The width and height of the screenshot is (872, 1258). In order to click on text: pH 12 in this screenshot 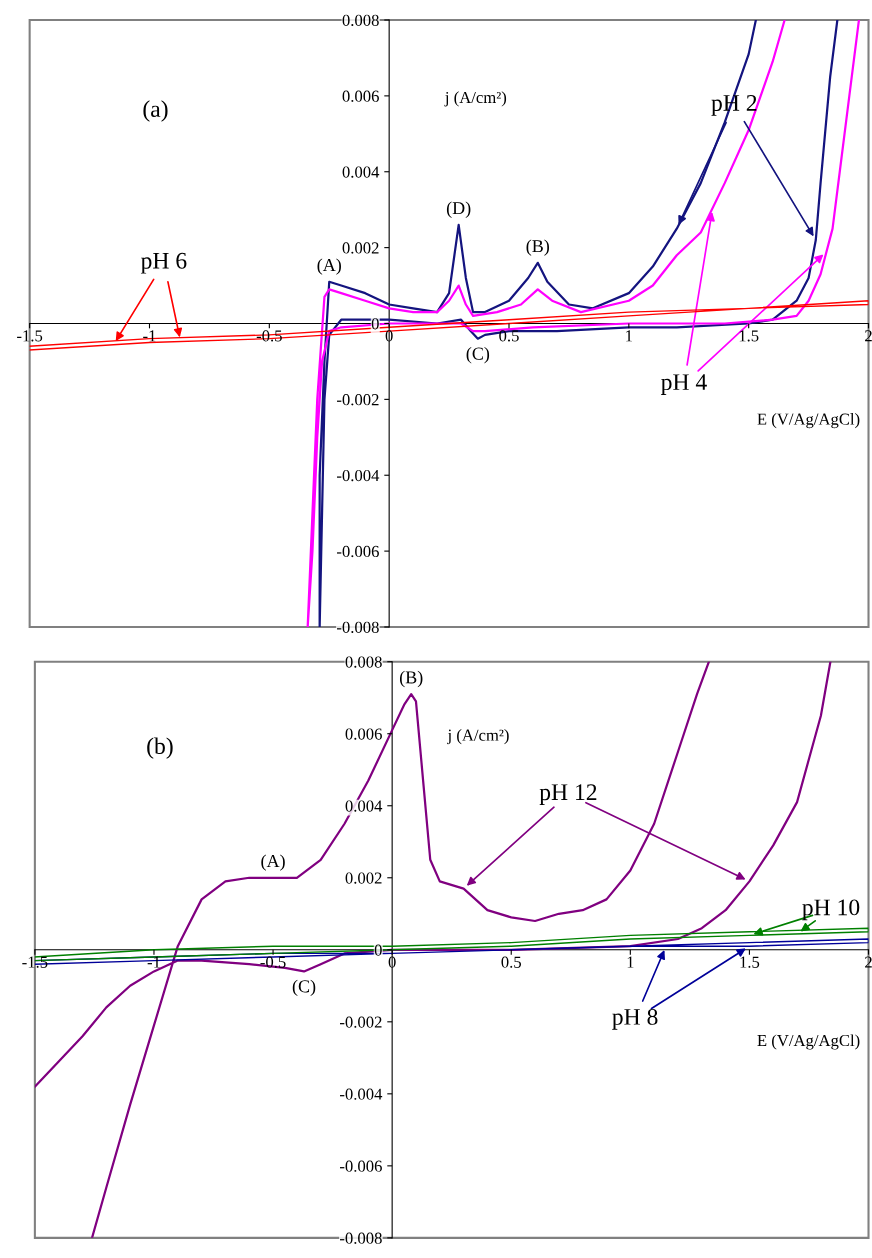, I will do `click(568, 794)`.